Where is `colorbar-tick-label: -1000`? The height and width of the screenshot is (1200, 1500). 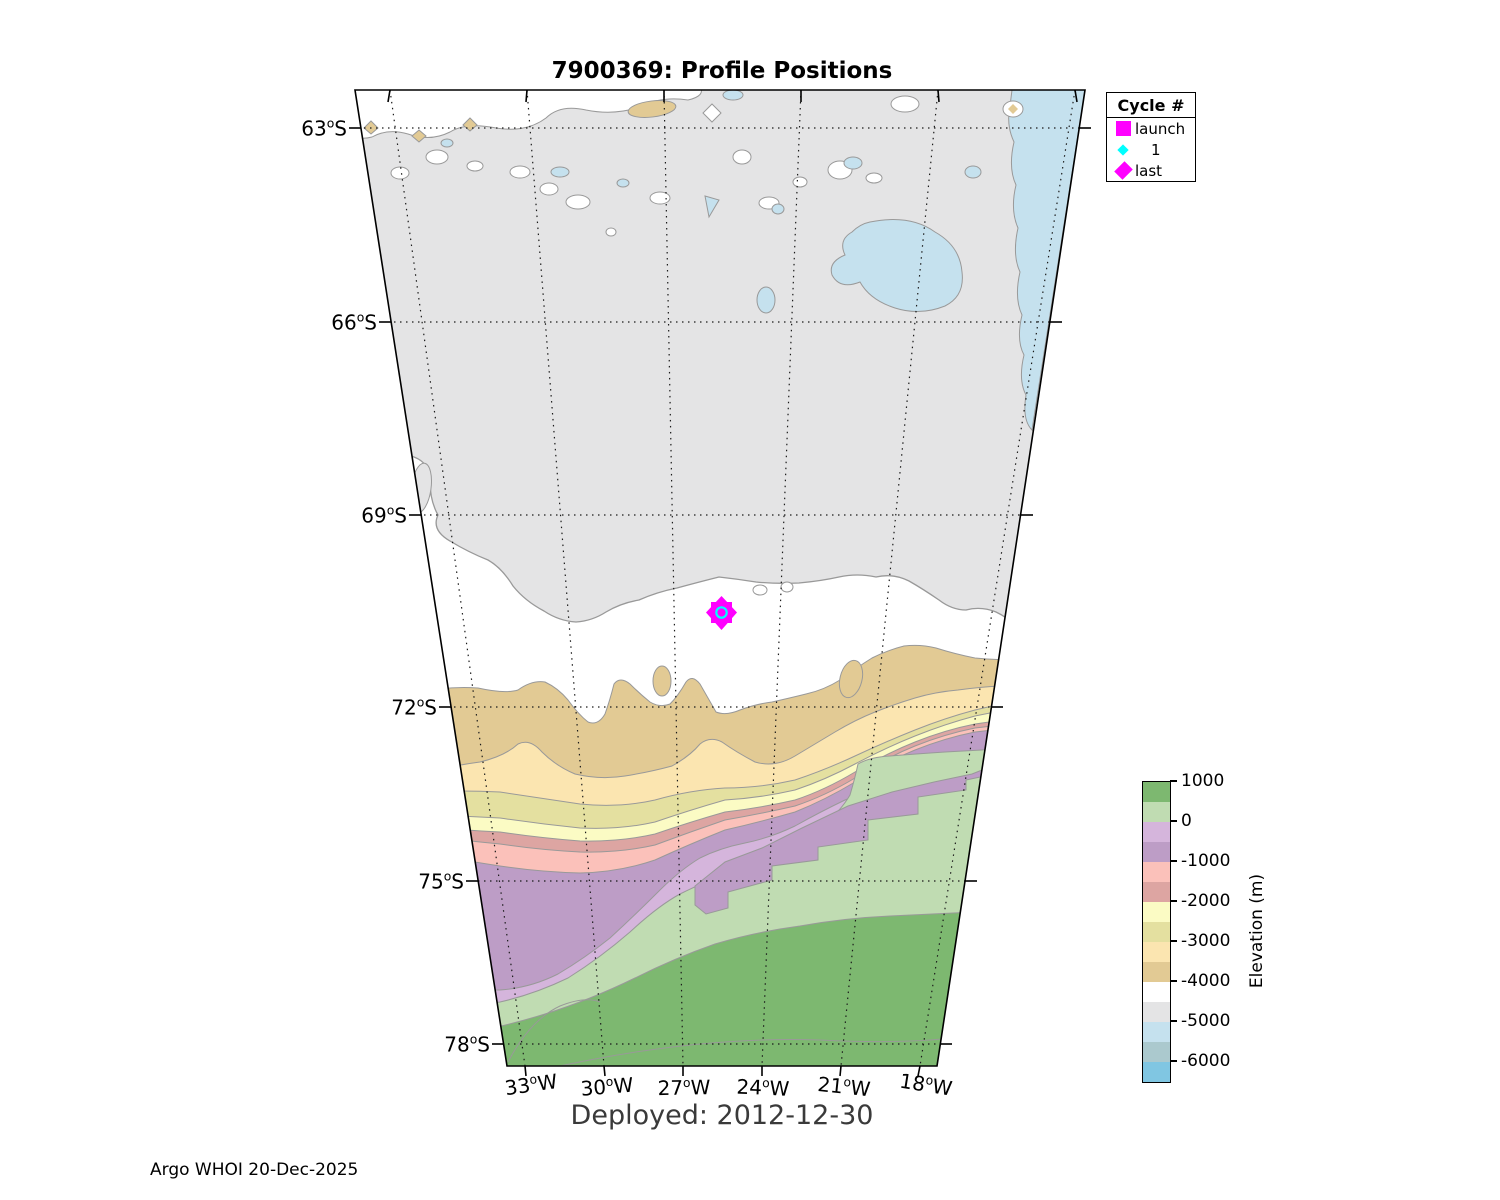
colorbar-tick-label: -1000 is located at coordinates (1206, 861).